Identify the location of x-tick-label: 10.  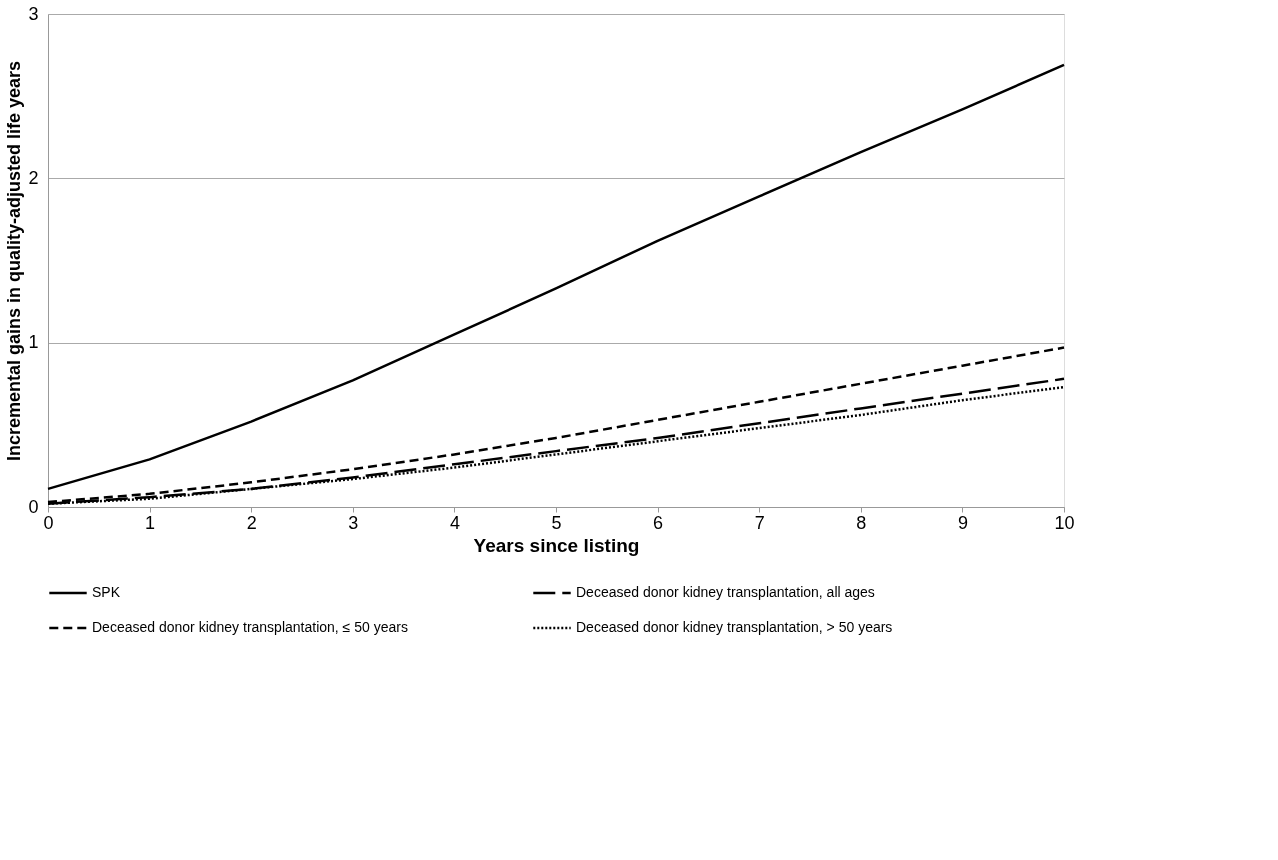
(1064, 522).